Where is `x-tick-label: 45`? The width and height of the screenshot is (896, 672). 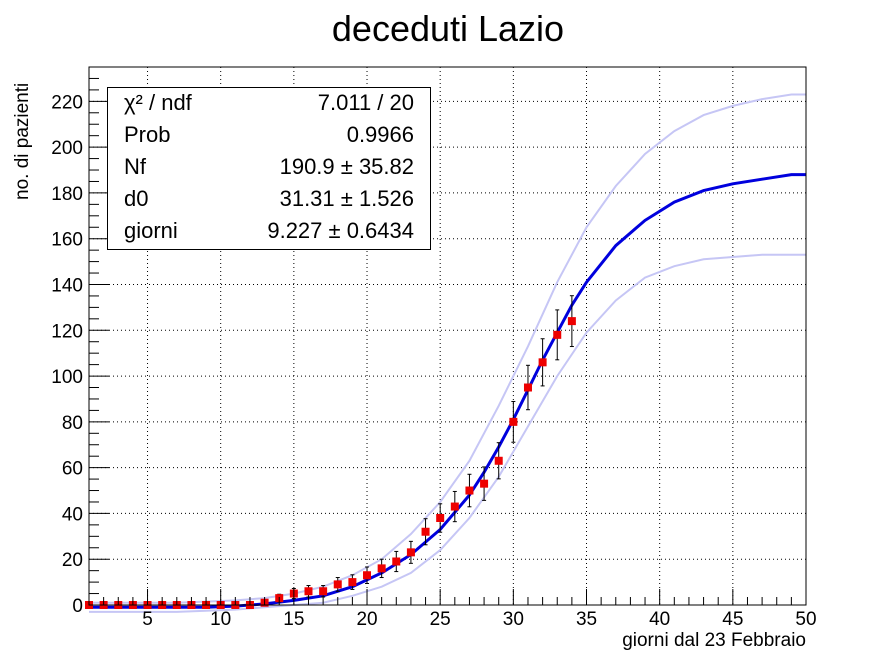
x-tick-label: 45 is located at coordinates (732, 619).